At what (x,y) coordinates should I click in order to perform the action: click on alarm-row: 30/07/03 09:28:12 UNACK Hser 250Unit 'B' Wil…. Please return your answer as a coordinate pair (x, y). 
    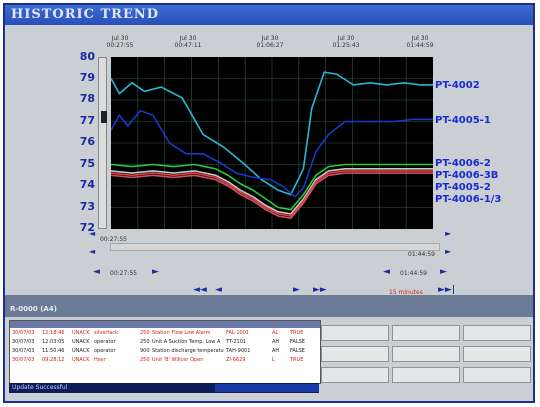
    Looking at the image, I should click on (165, 360).